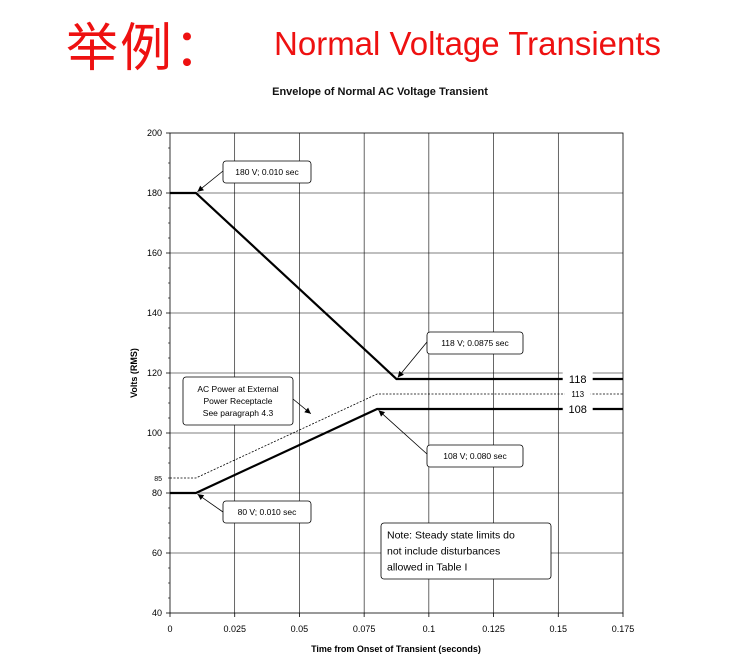  Describe the element at coordinates (234, 629) in the screenshot. I see `x-tick-label: 0.025` at that location.